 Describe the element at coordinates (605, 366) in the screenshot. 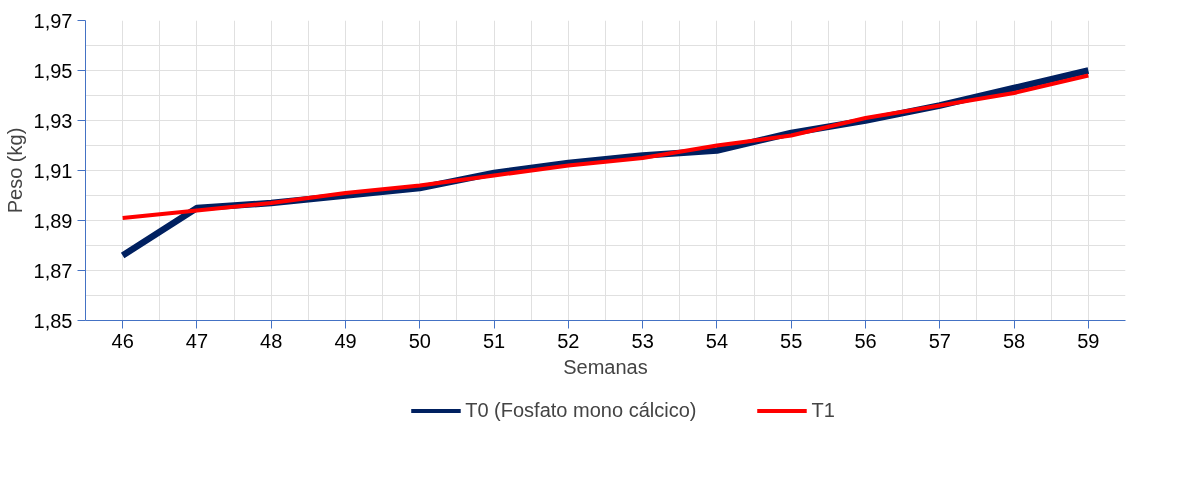

I see `x-axis-title: Semanas` at that location.